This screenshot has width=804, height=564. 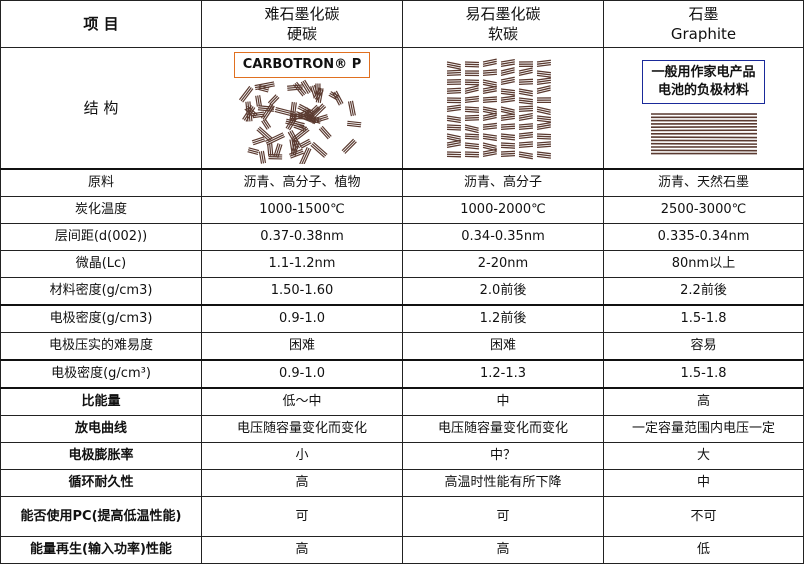 I want to click on soft-carbon-cell: 高温时性能有所下降, so click(x=503, y=483).